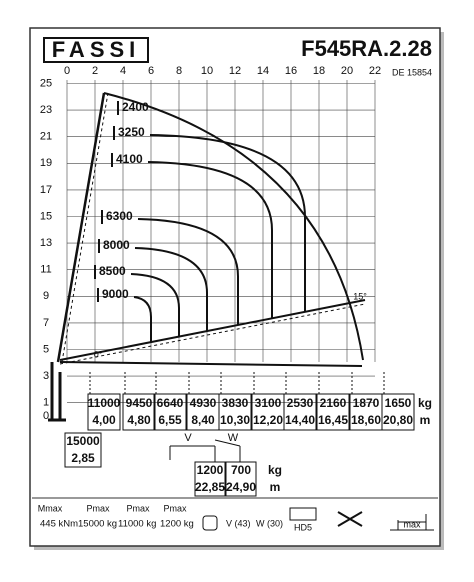  What do you see at coordinates (263, 71) in the screenshot?
I see `x-label: 14` at bounding box center [263, 71].